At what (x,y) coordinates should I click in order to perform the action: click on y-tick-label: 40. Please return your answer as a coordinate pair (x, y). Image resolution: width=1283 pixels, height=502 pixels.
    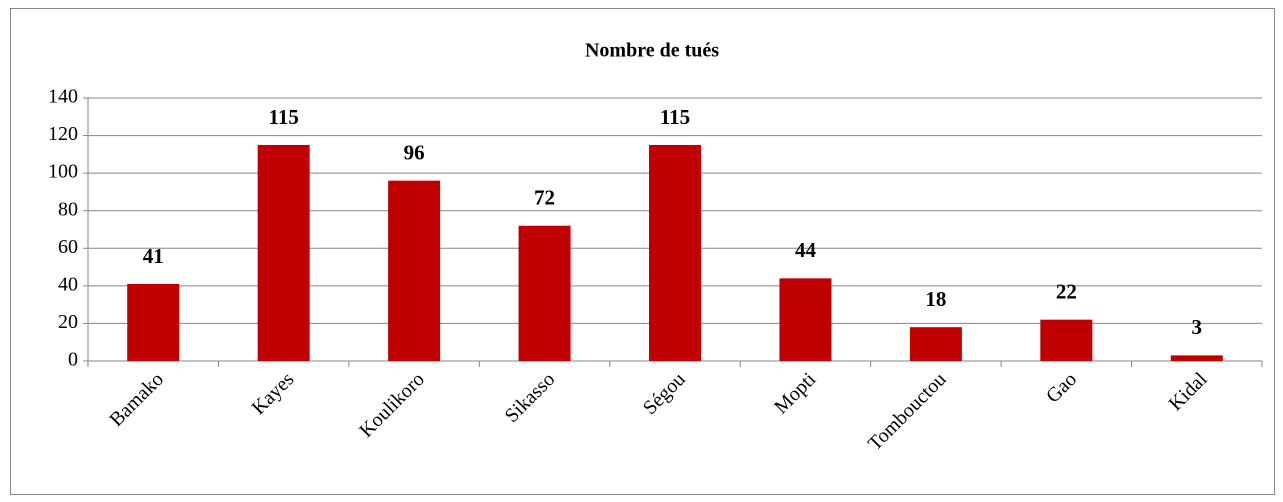
    Looking at the image, I should click on (68, 284).